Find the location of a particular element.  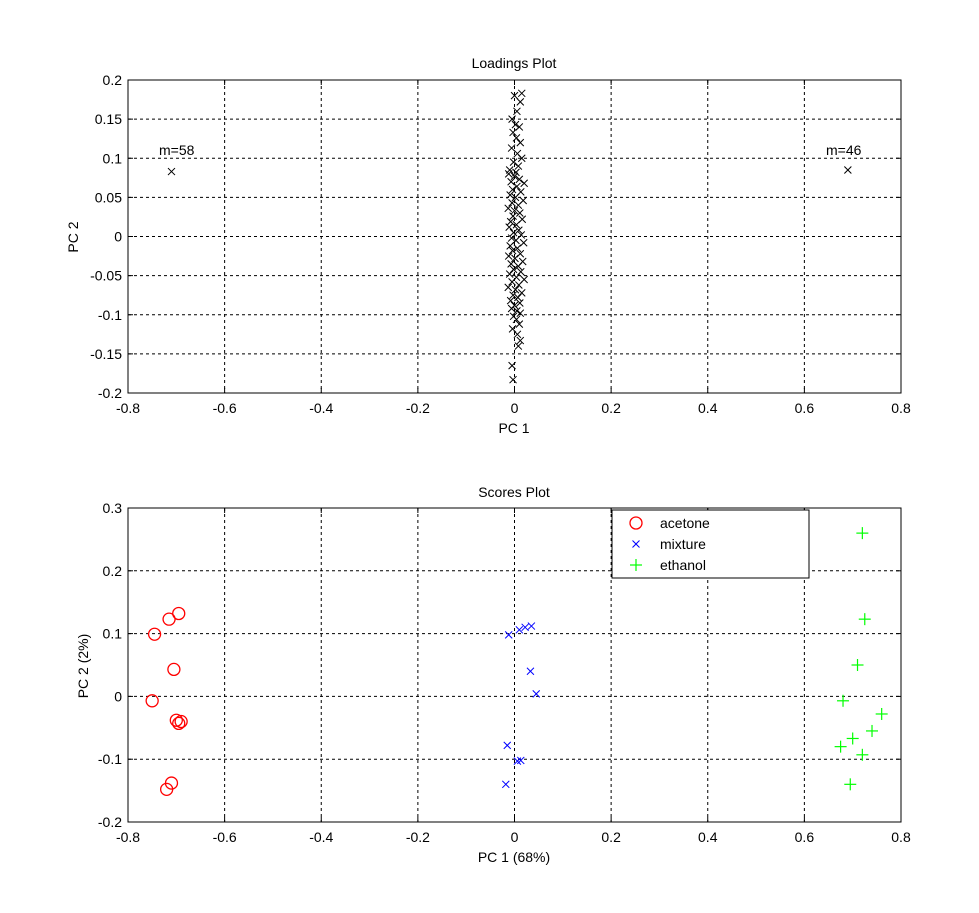

legend-marker-ethanol is located at coordinates (636, 565).